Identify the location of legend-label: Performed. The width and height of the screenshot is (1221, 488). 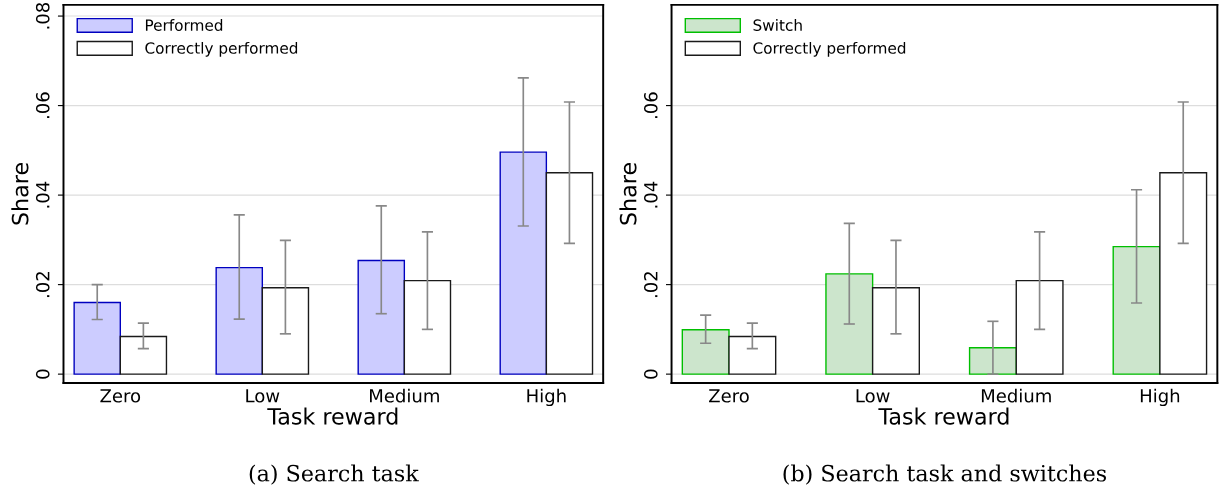
(184, 25).